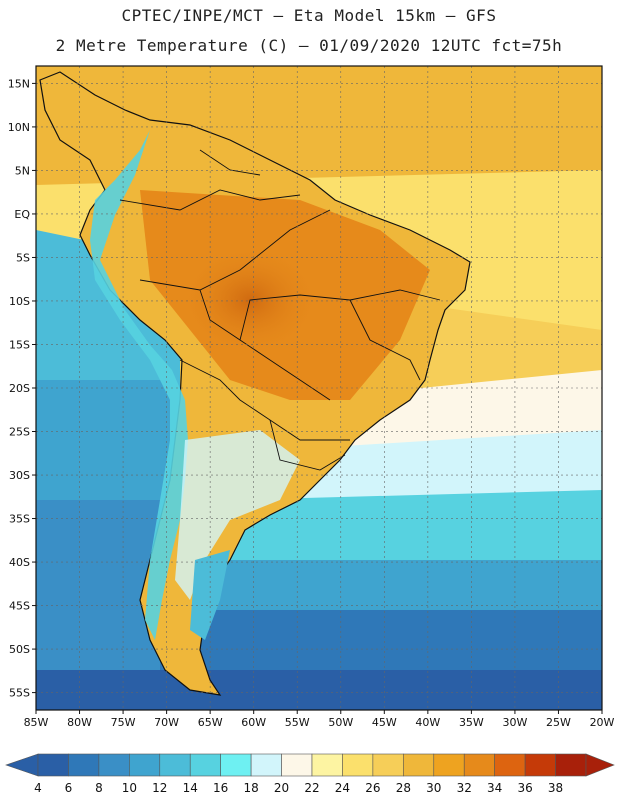 This screenshot has width=618, height=800. Describe the element at coordinates (99, 788) in the screenshot. I see `colorbar-label: 8` at that location.